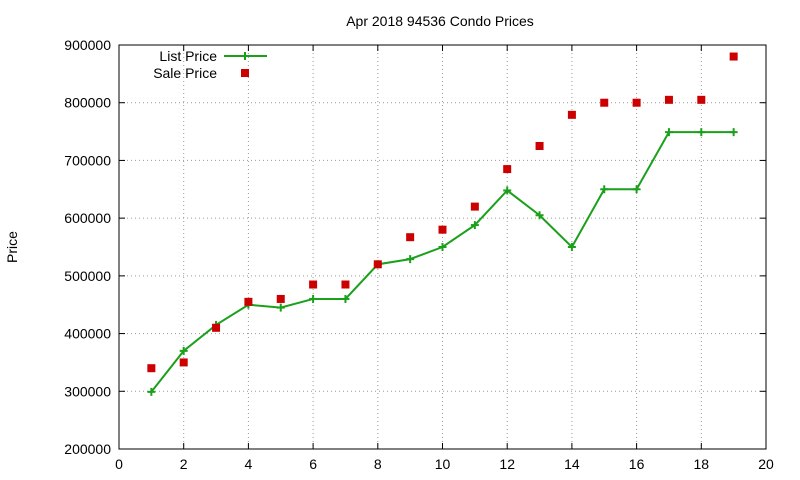 This screenshot has width=800, height=480. What do you see at coordinates (378, 464) in the screenshot?
I see `x-tick-label: 8` at bounding box center [378, 464].